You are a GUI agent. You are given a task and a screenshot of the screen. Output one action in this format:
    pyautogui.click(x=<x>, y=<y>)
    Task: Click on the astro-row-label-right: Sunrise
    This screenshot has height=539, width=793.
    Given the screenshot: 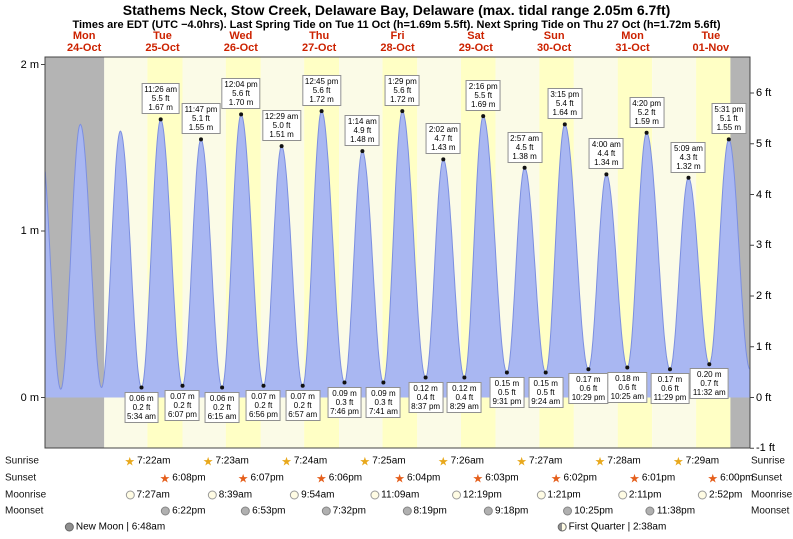 What is the action you would take?
    pyautogui.click(x=768, y=461)
    